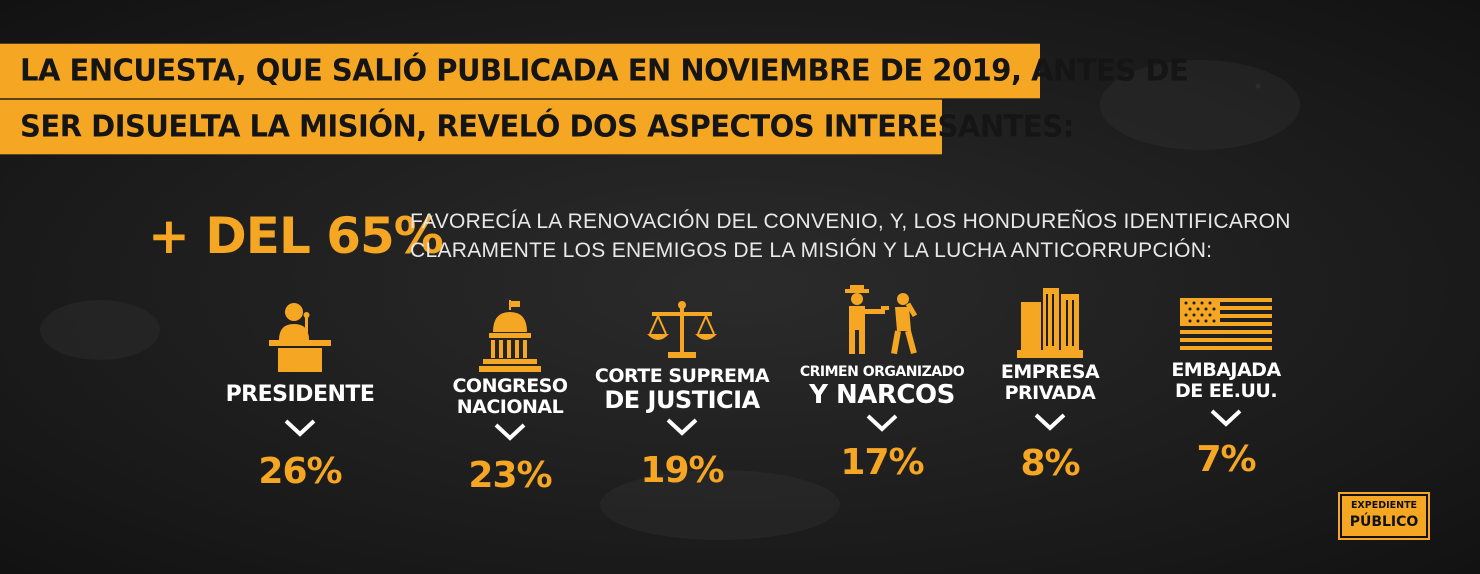 Image resolution: width=1480 pixels, height=574 pixels. What do you see at coordinates (682, 470) in the screenshot?
I see `category-percent: 19%` at bounding box center [682, 470].